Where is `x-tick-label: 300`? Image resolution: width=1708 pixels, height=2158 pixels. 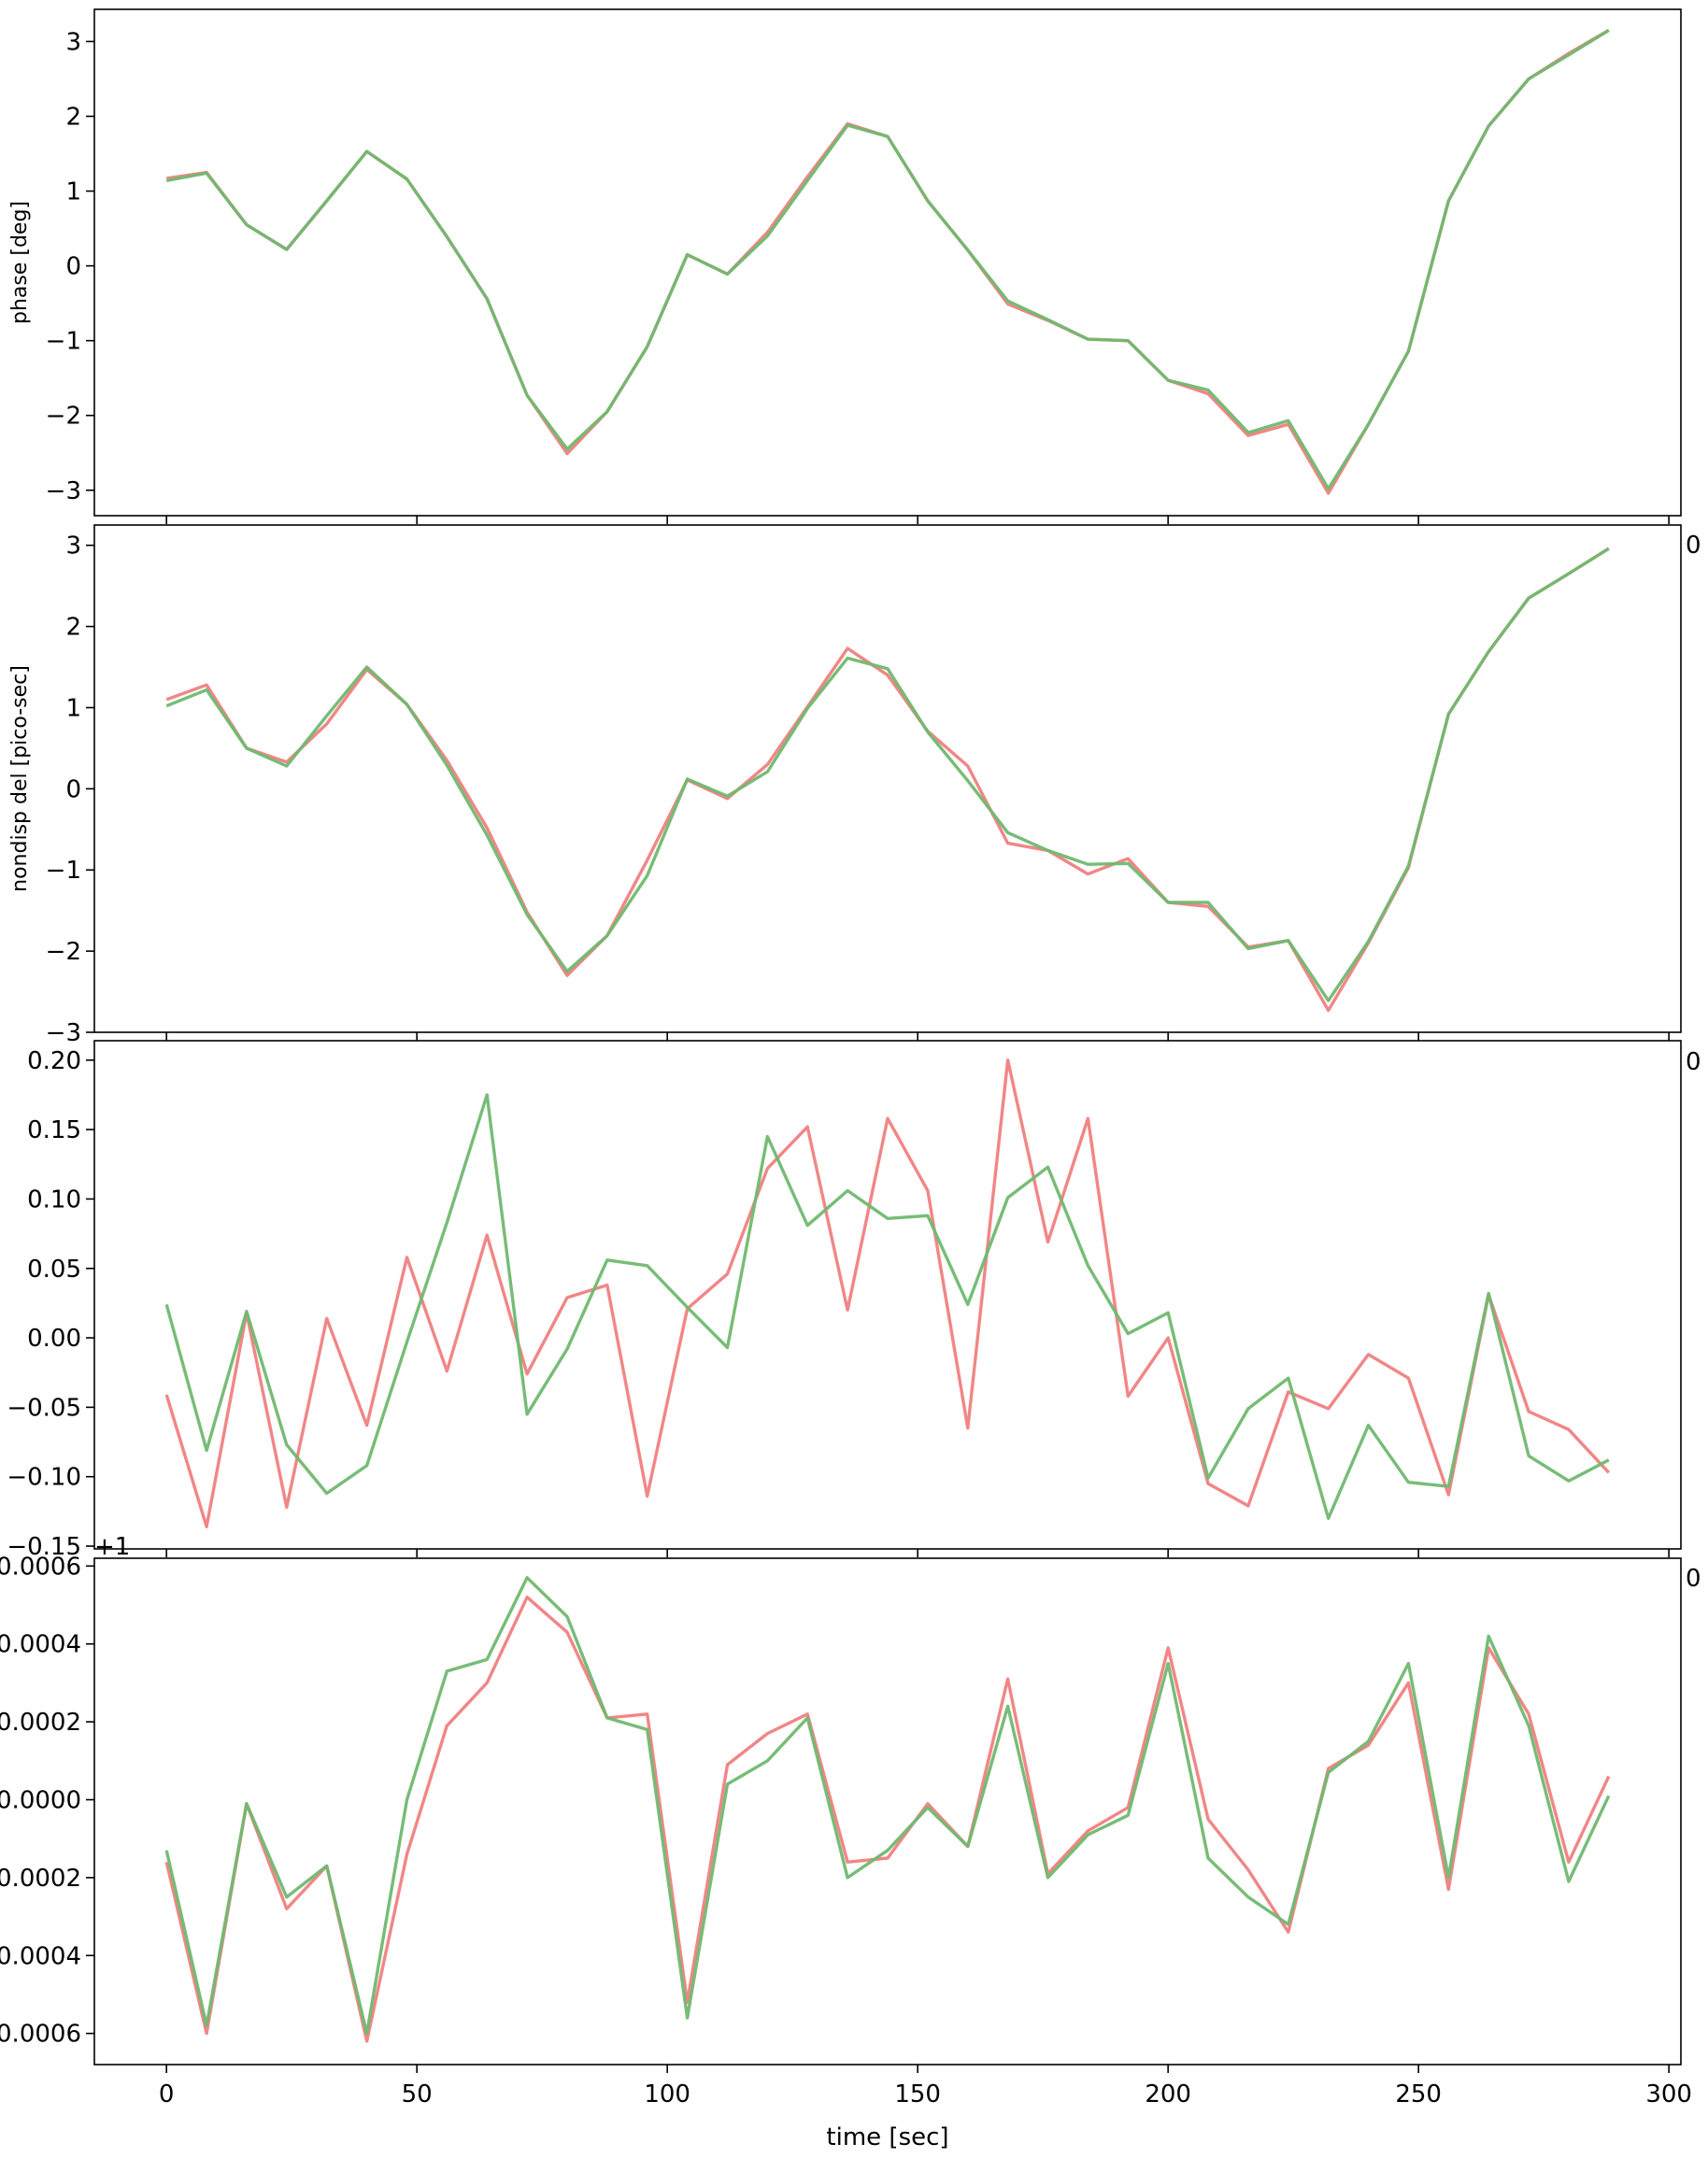 x-tick-label: 300 is located at coordinates (1668, 2094).